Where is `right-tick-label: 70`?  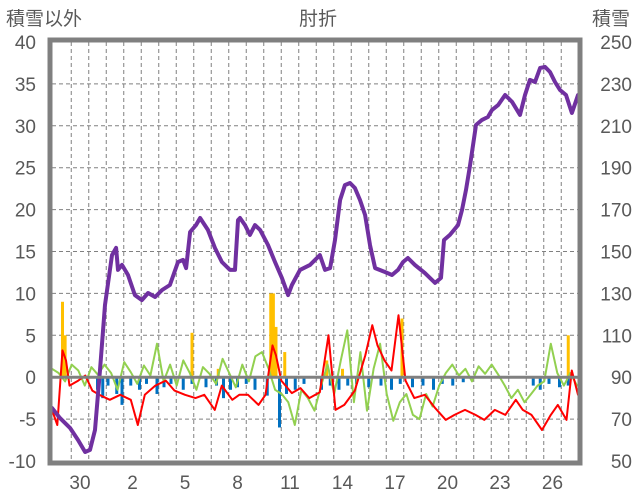 right-tick-label: 70 is located at coordinates (621, 420).